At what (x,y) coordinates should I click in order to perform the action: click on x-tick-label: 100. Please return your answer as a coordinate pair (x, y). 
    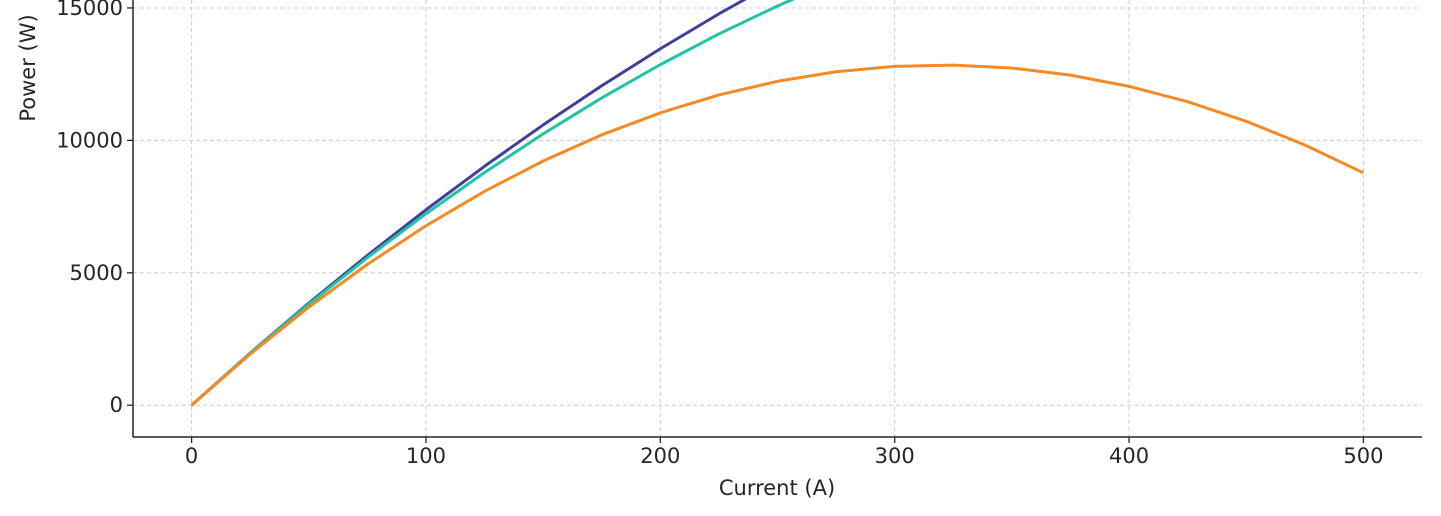
    Looking at the image, I should click on (426, 456).